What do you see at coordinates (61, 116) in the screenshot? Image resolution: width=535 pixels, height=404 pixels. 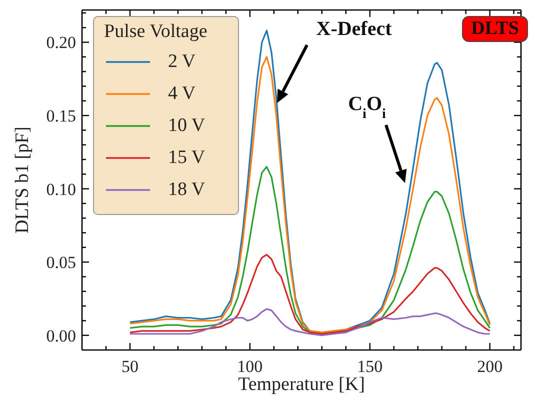 I see `y-tick-label: 0.15` at bounding box center [61, 116].